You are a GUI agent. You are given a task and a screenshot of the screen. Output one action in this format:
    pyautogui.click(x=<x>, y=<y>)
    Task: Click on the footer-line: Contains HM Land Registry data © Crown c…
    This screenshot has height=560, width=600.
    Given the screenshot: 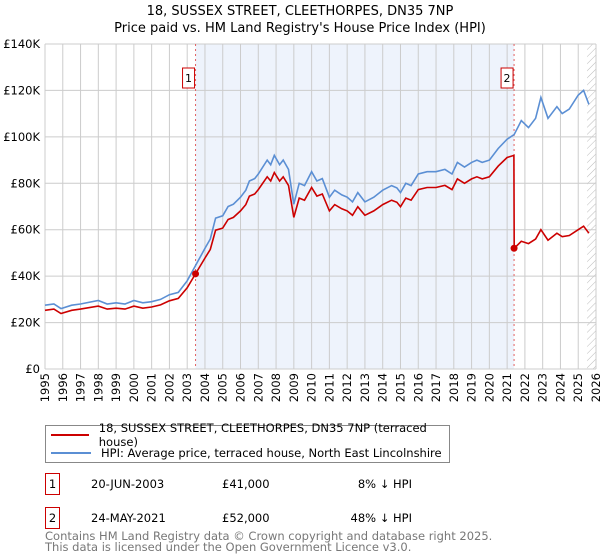 What is the action you would take?
    pyautogui.click(x=269, y=536)
    